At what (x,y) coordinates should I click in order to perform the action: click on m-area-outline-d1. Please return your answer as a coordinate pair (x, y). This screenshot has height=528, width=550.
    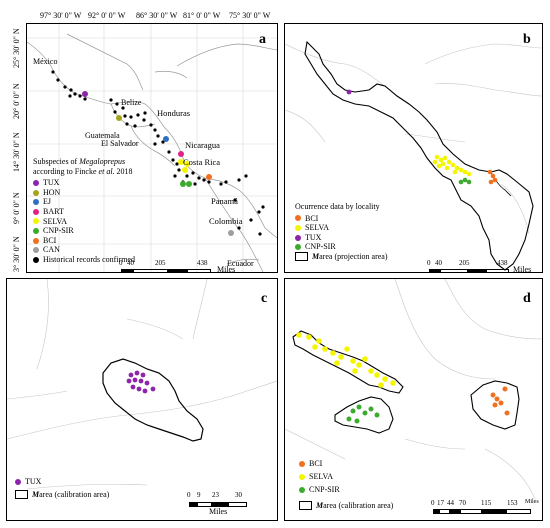
    Looking at the image, I should click on (348, 362).